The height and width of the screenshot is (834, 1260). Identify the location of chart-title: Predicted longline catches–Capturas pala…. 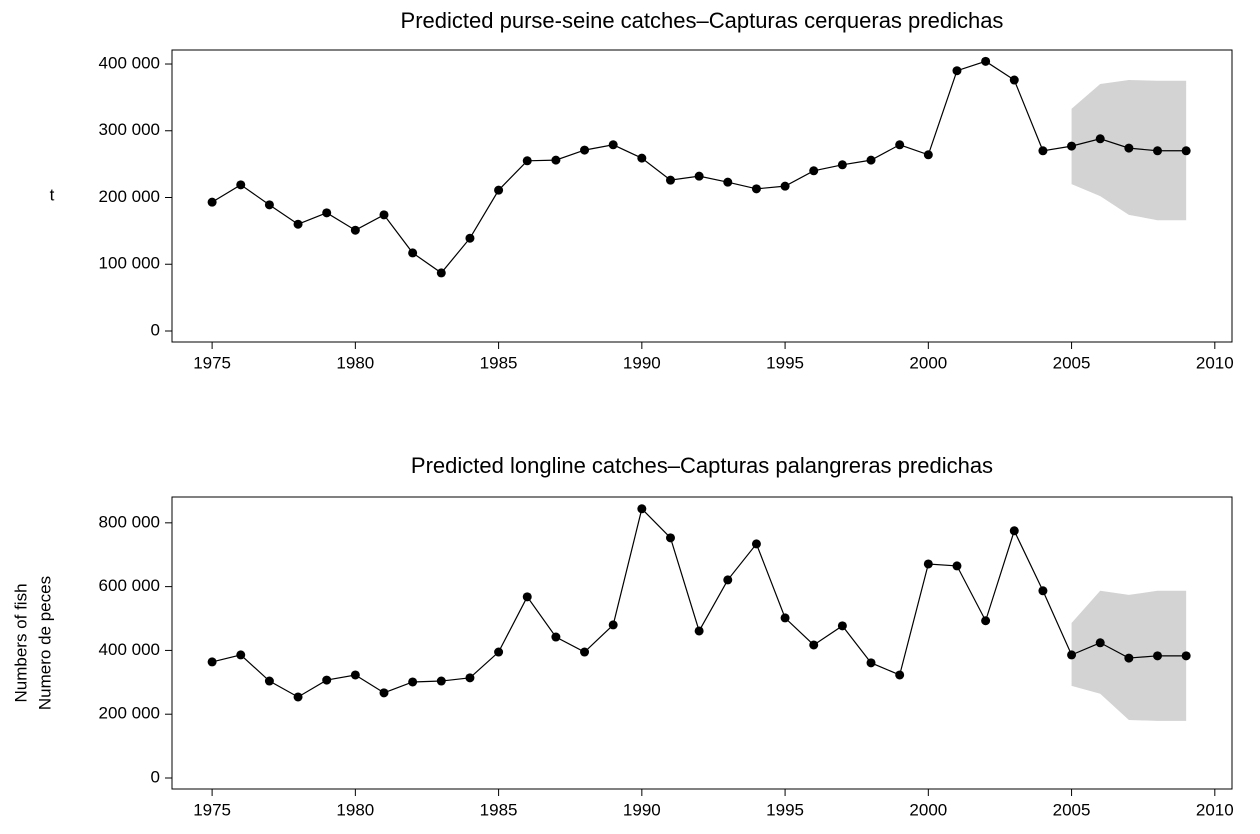
(702, 465).